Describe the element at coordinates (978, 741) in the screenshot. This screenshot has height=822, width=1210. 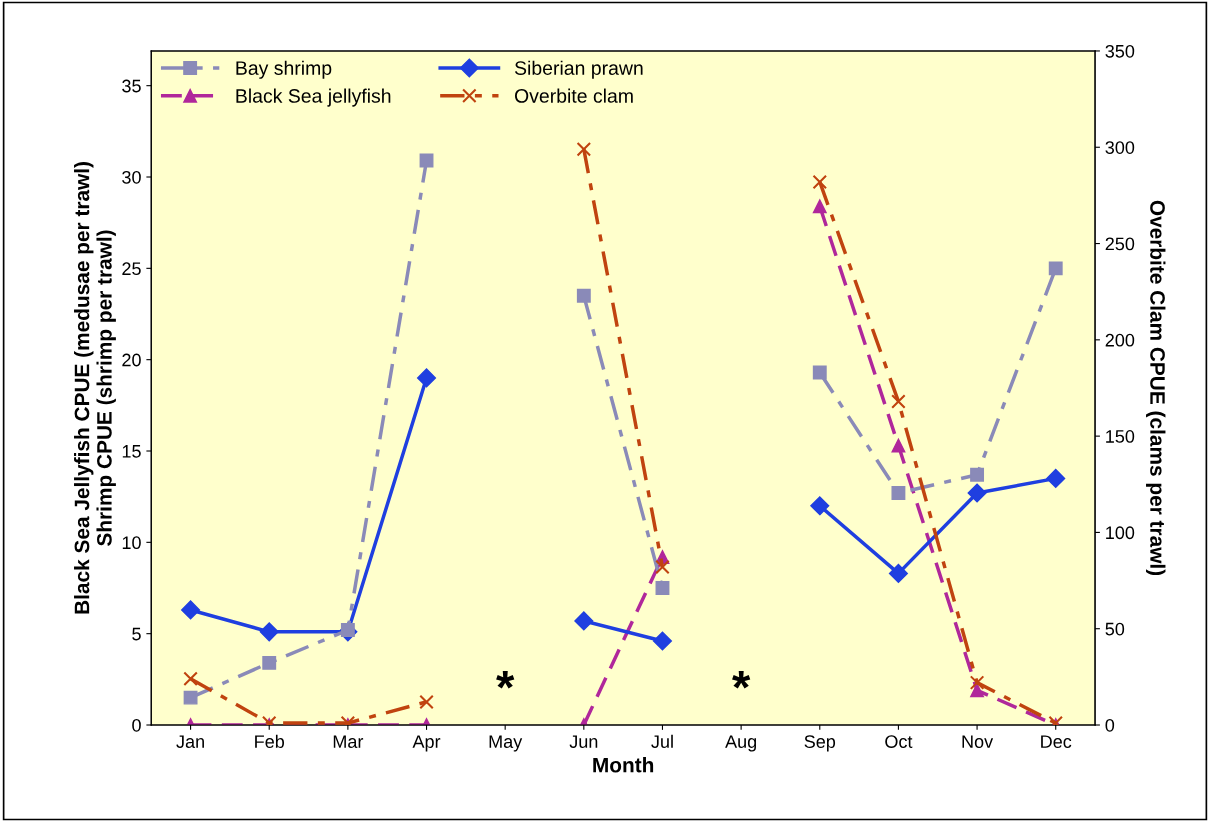
I see `x-tick-label: Nov` at that location.